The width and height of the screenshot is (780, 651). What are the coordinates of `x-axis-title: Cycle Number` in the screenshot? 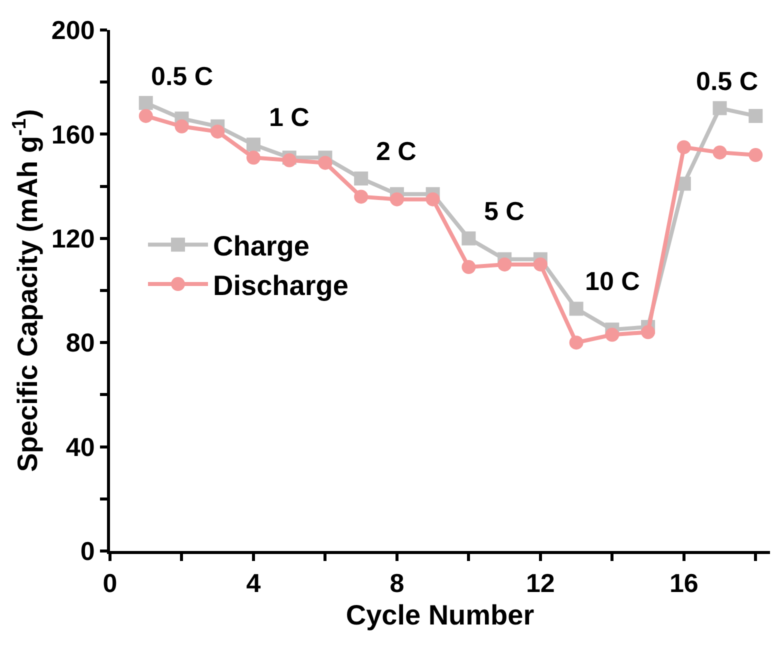 It's located at (440, 614).